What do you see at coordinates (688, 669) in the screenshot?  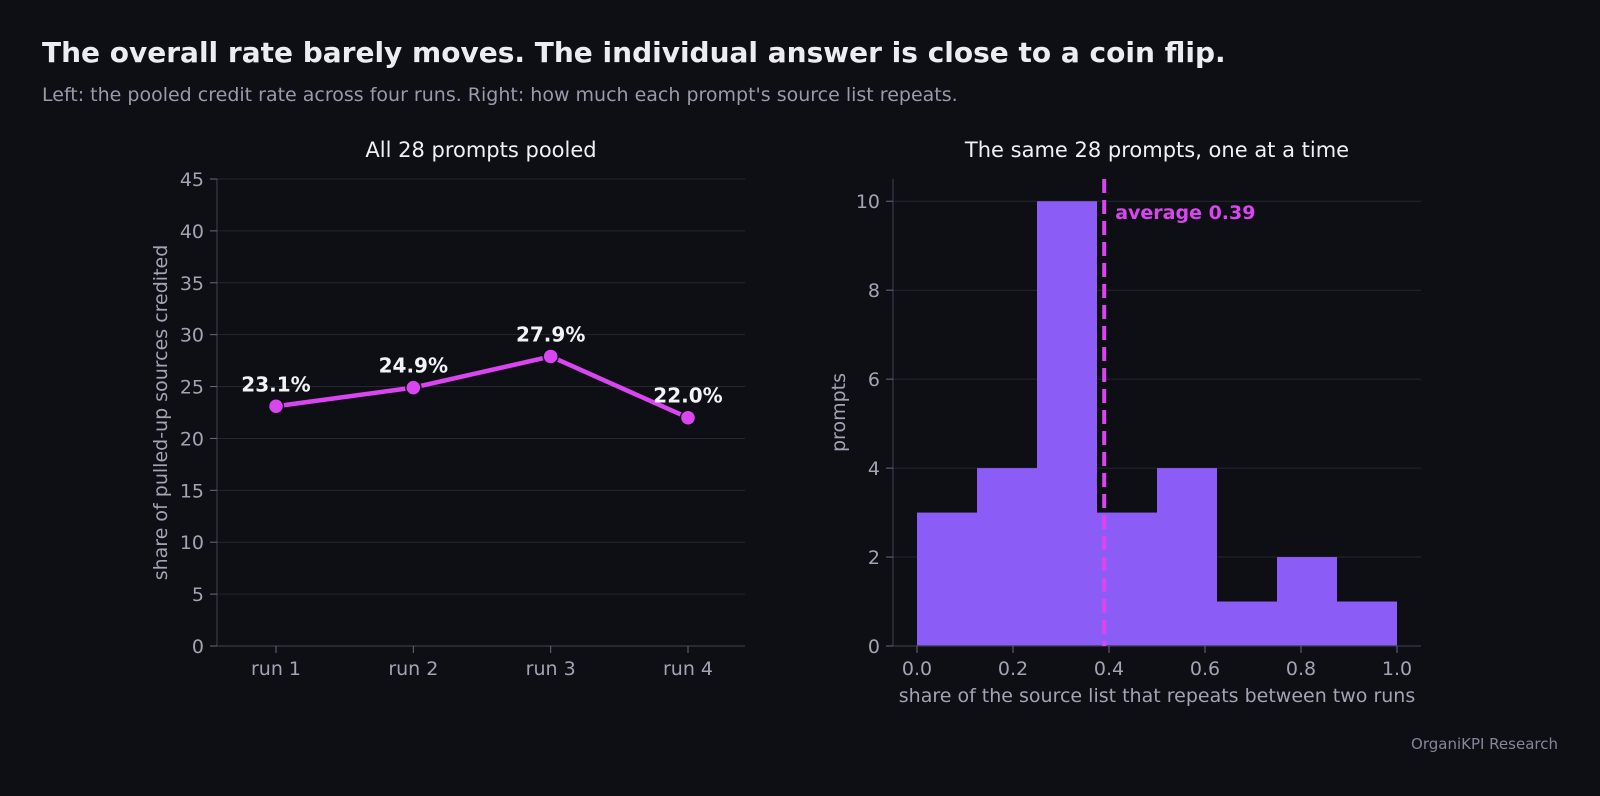 I see `left-x-tick-label: run 4` at bounding box center [688, 669].